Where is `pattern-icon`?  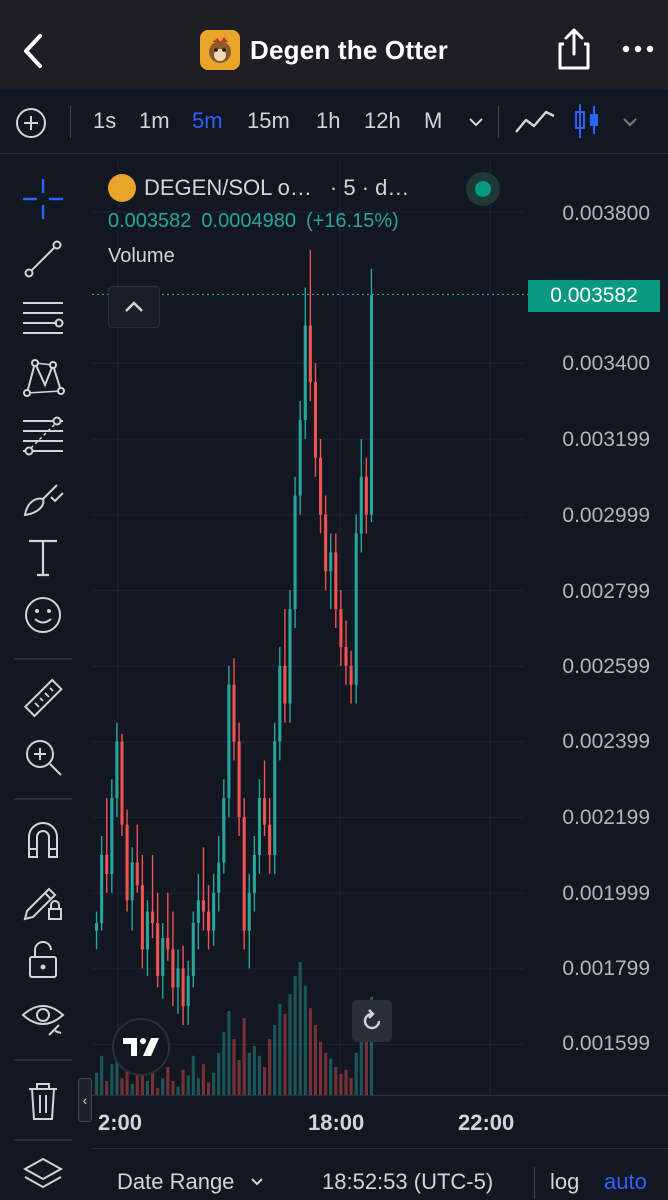 pattern-icon is located at coordinates (43, 377).